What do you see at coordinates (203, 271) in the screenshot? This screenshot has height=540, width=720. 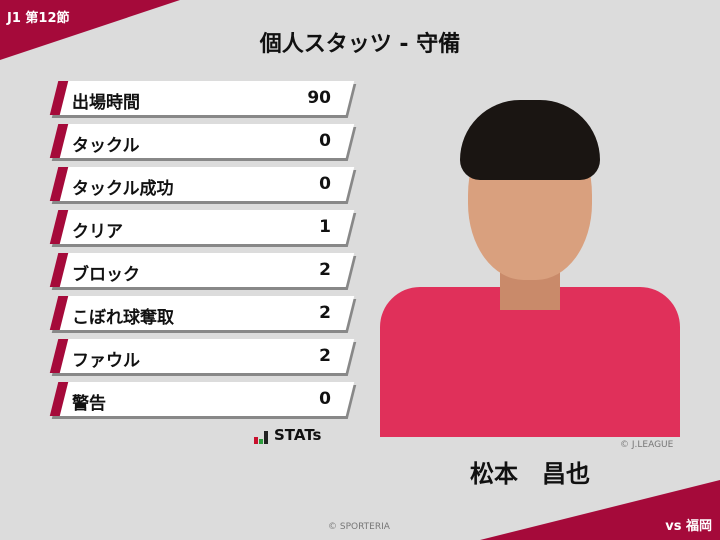 I see `stat-row: ブロック 2` at bounding box center [203, 271].